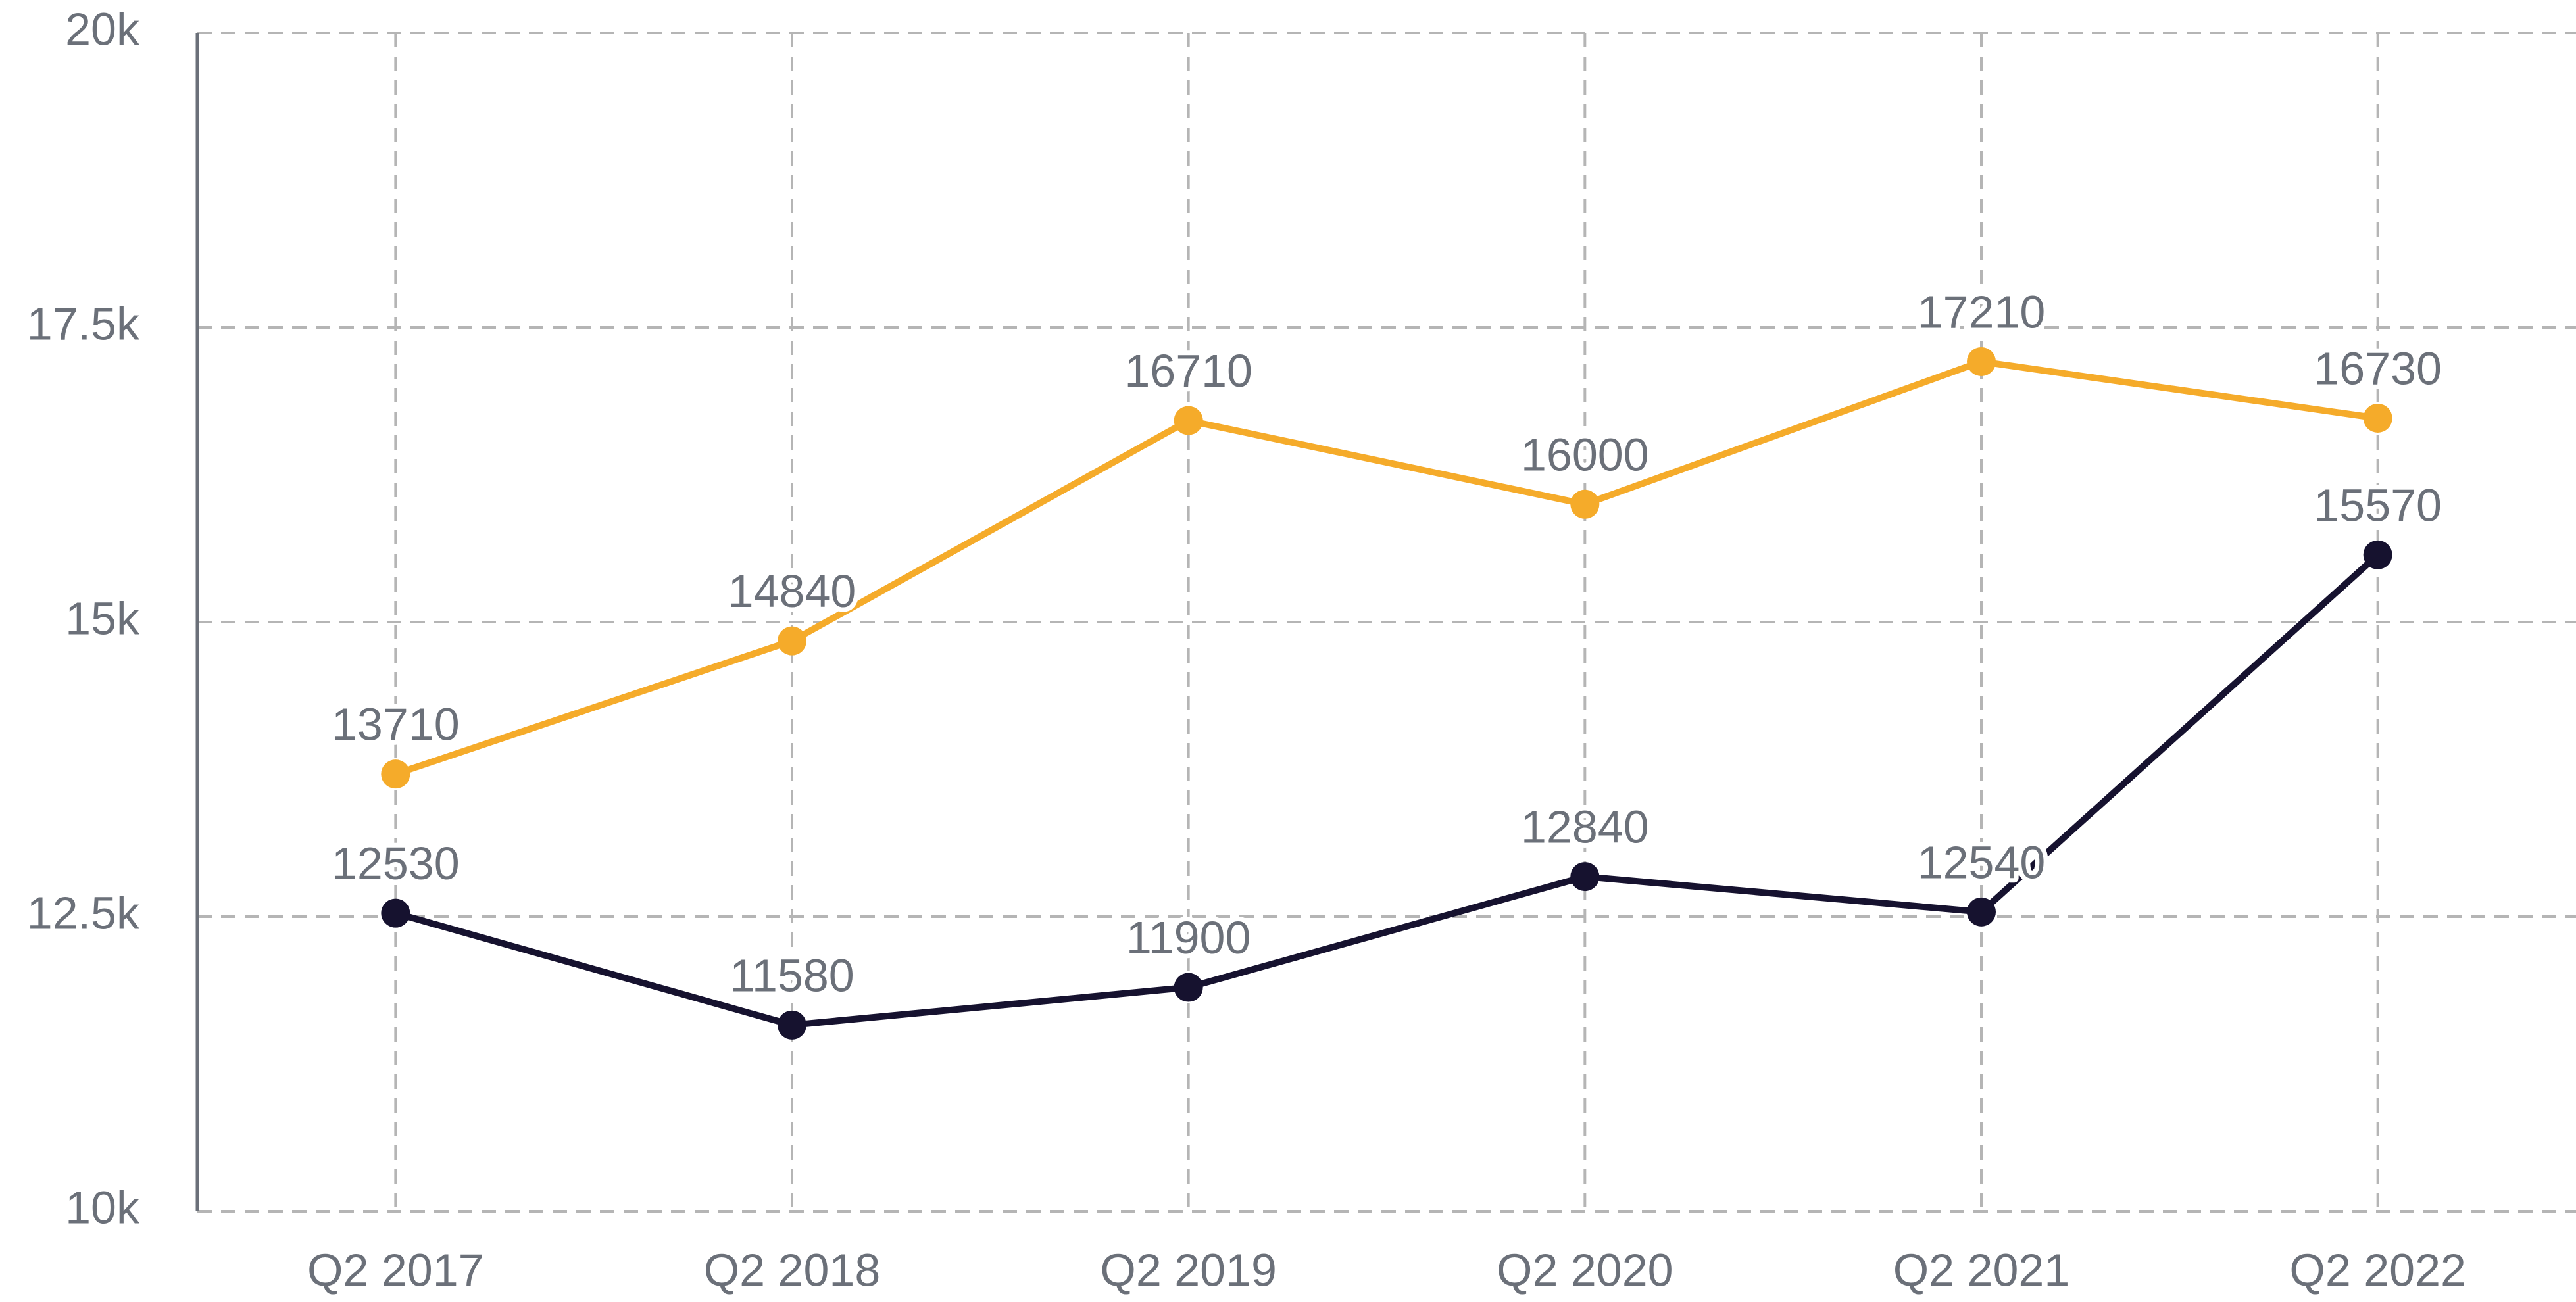  Describe the element at coordinates (2377, 1269) in the screenshot. I see `x-tick-label: Q2 2022` at that location.